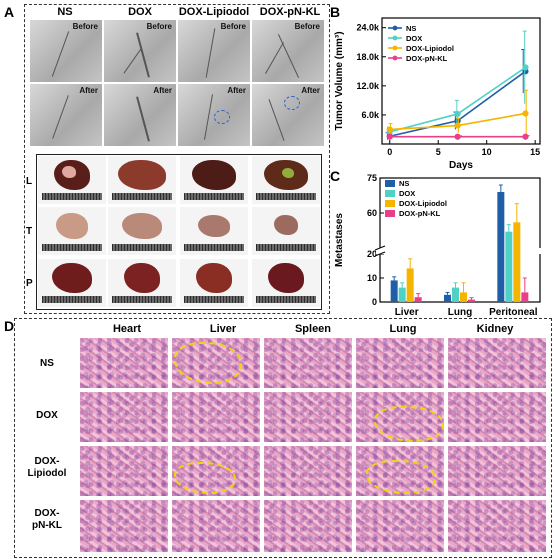 The width and height of the screenshot is (554, 559). What do you see at coordinates (127, 329) in the screenshot?
I see `tissue-col-heart: Heart` at bounding box center [127, 329].